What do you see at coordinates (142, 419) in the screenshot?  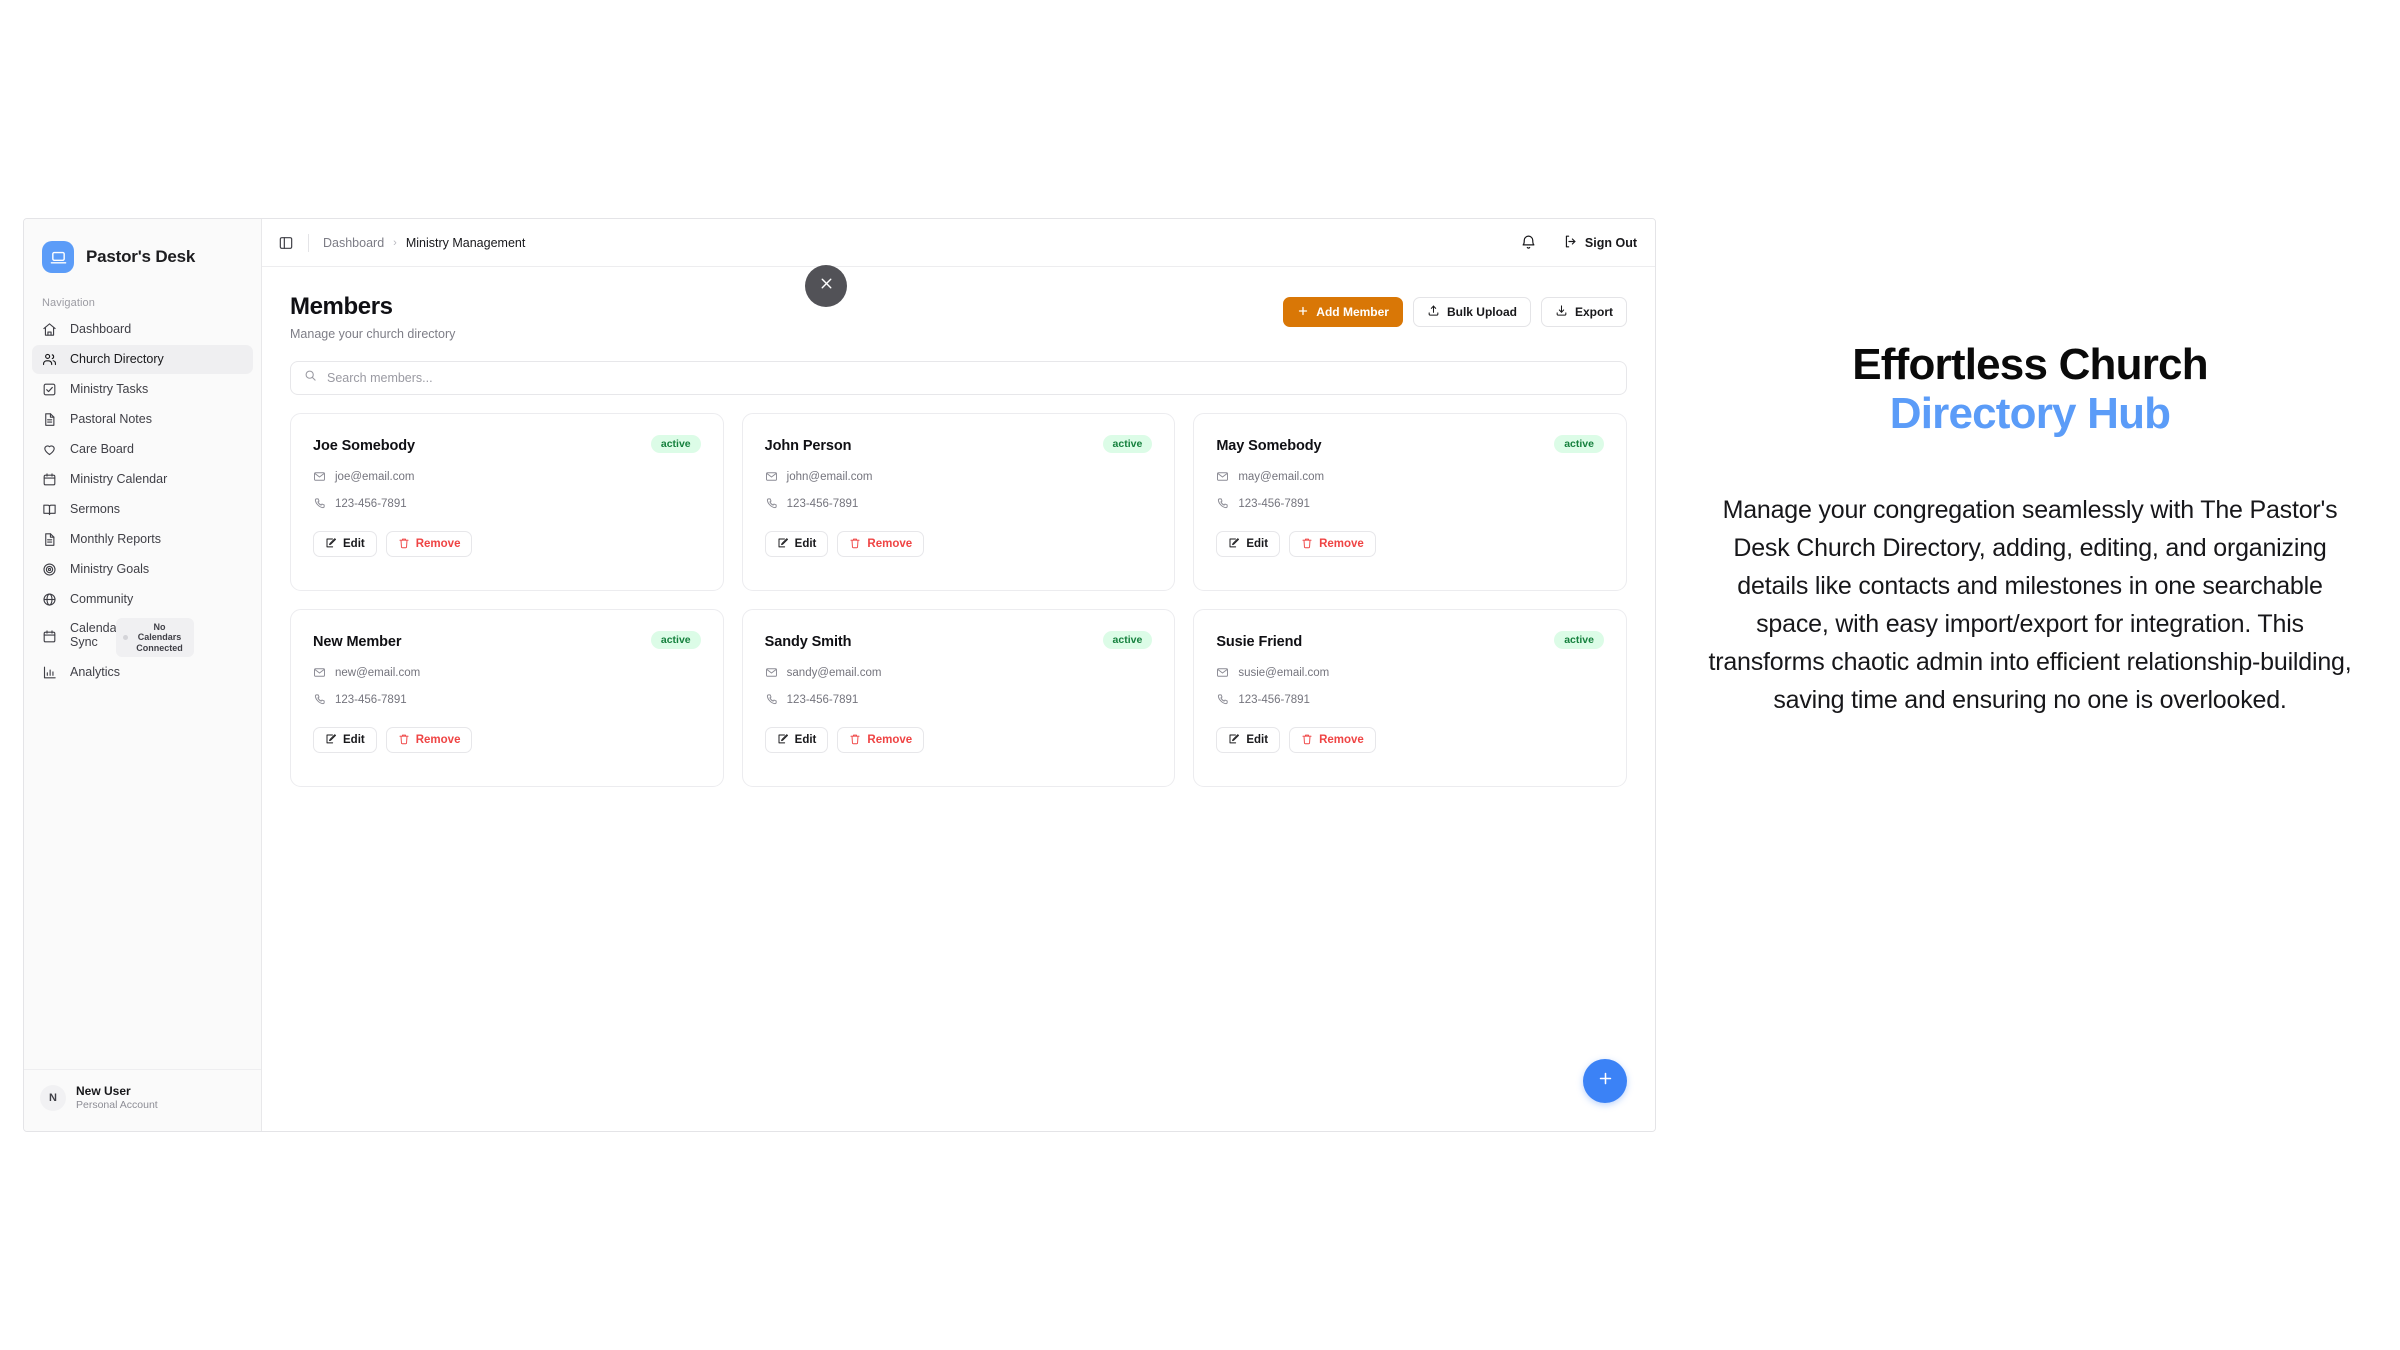 I see `sidebar-item-pastoral-notes: Pastoral Notes` at bounding box center [142, 419].